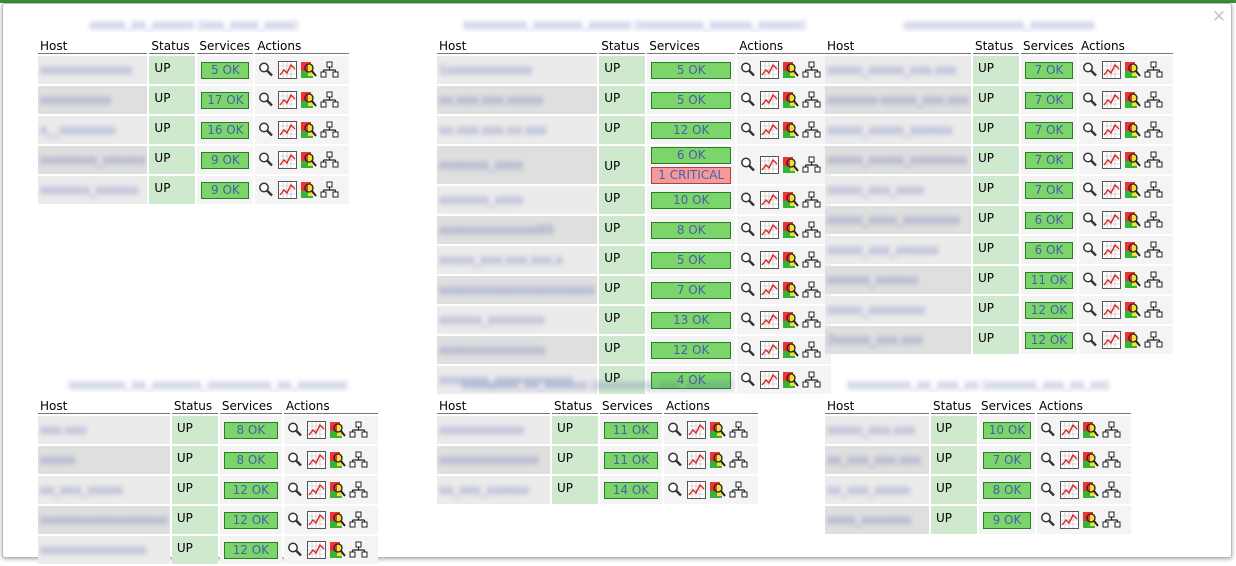 This screenshot has width=1236, height=566. Describe the element at coordinates (484, 490) in the screenshot. I see `host-link: xx_xxx_xxxxxx` at that location.